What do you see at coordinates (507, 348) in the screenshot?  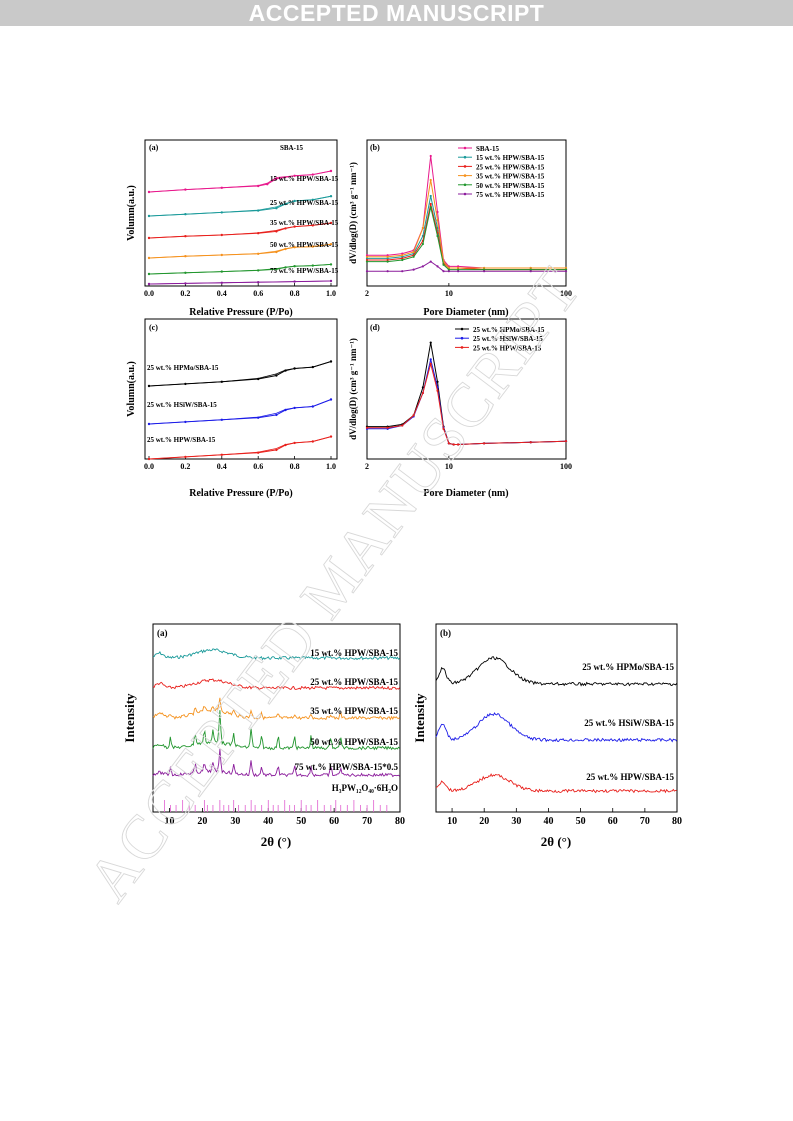 I see `legend-label: 25 wt.% HPW/SBA-15` at bounding box center [507, 348].